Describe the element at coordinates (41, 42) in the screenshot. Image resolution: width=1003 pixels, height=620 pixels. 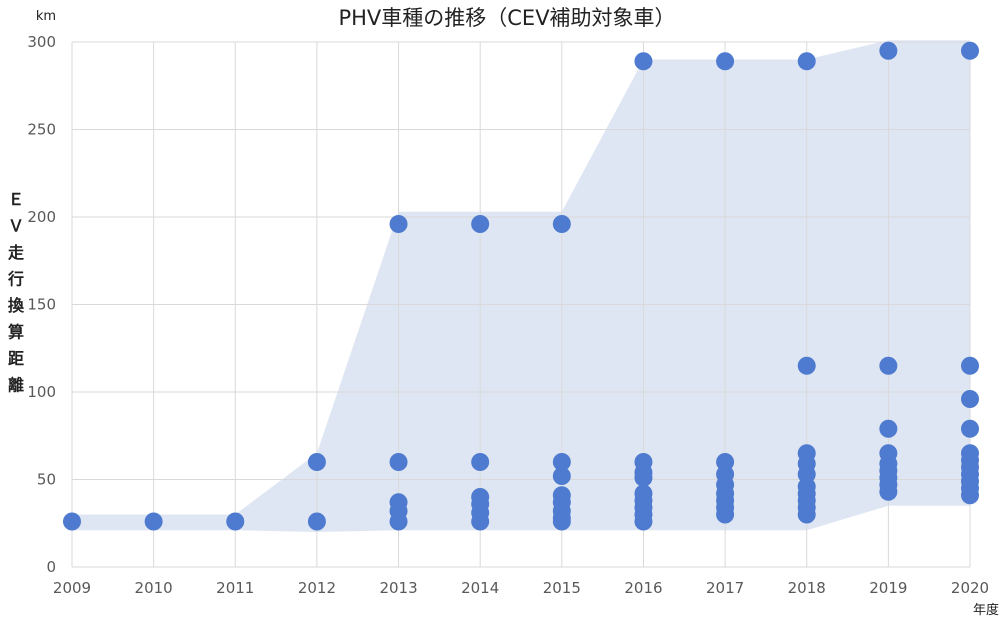
I see `y-tick-label: 300` at that location.